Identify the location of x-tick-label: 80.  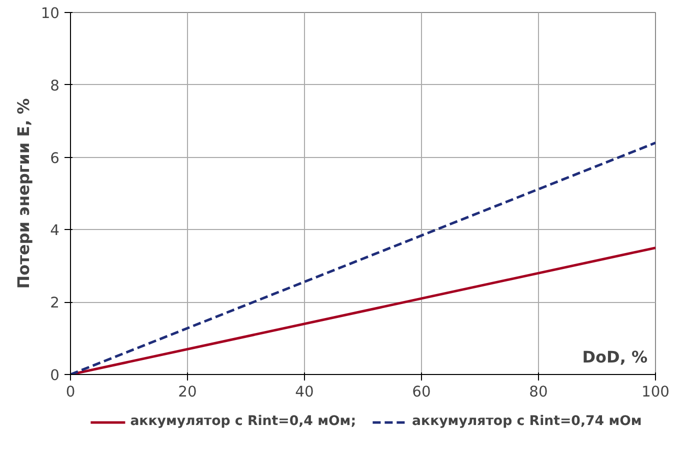
(538, 392).